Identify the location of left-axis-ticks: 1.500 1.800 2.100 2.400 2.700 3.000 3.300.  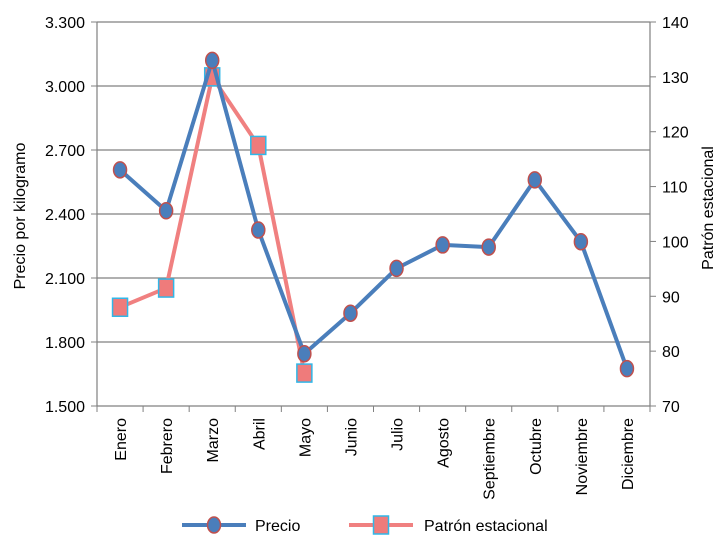
(71, 215).